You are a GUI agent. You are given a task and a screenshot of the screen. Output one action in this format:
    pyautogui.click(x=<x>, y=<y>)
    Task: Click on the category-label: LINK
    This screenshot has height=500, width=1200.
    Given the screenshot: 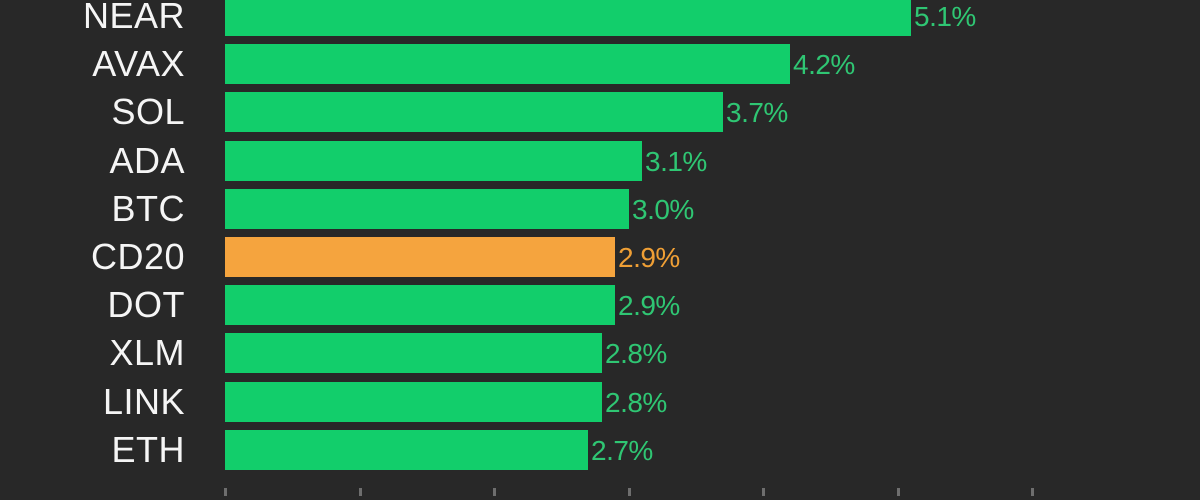 What is the action you would take?
    pyautogui.click(x=143, y=401)
    